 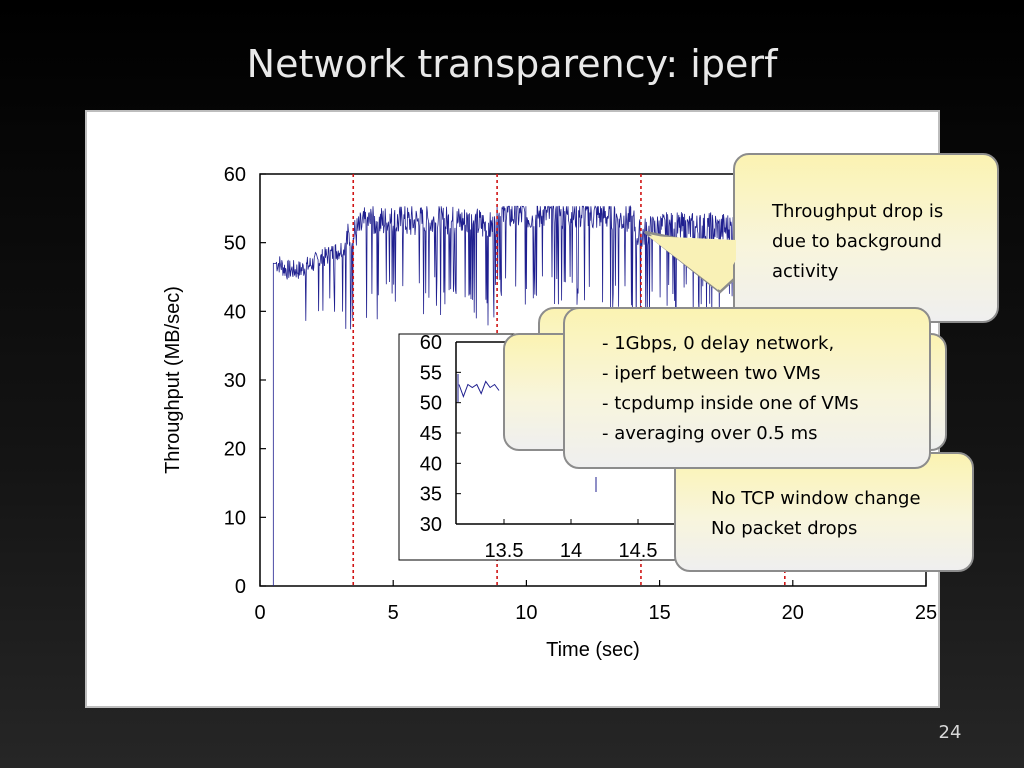 I want to click on inset-y-tick-label: 50, so click(x=431, y=404).